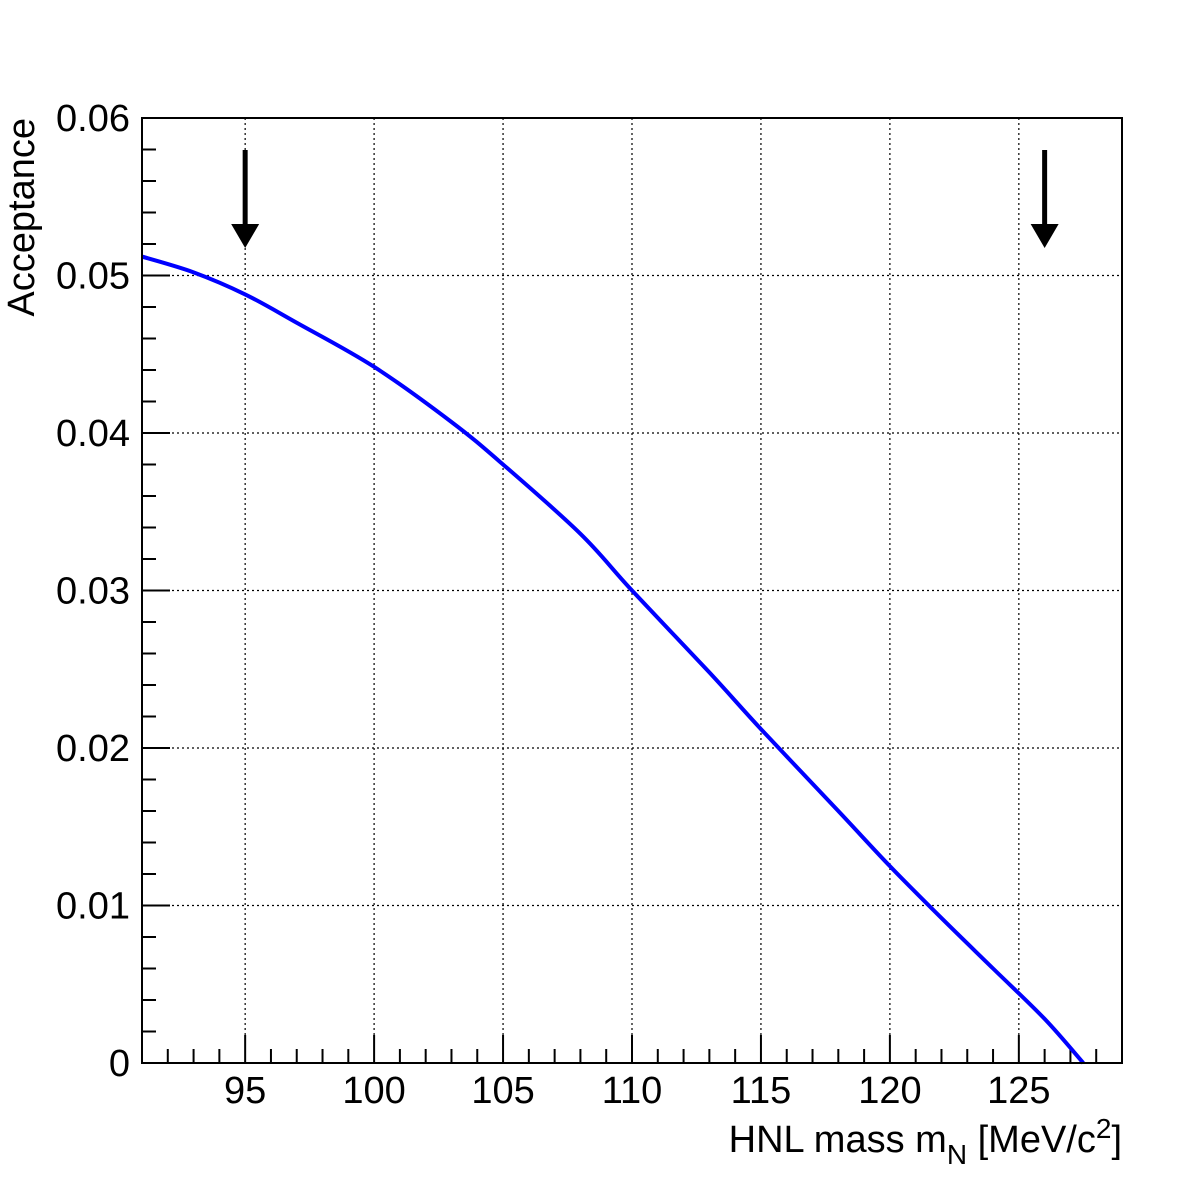 The width and height of the screenshot is (1182, 1182). I want to click on x-axis-title: HNL mass mN [MeV/c2], so click(925, 1141).